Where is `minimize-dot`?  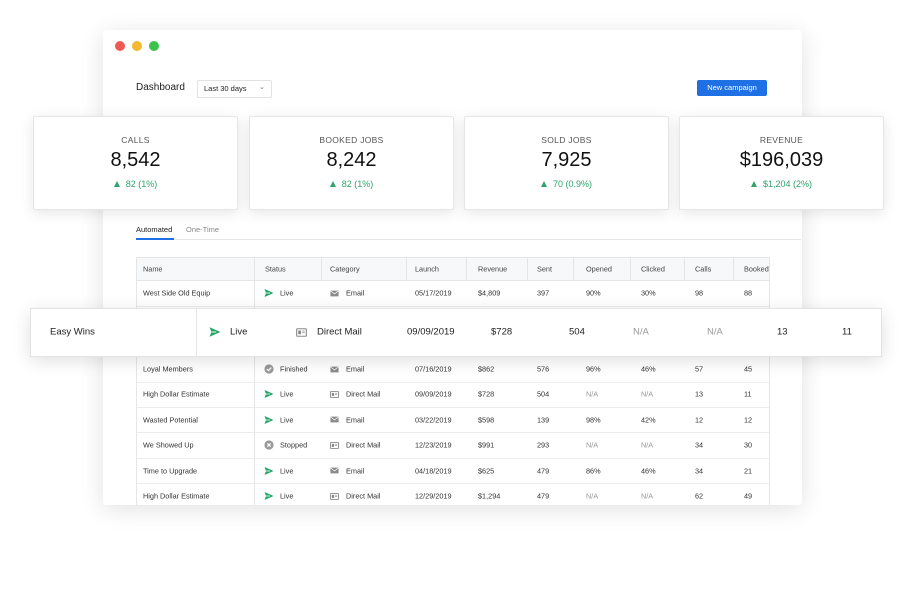
minimize-dot is located at coordinates (137, 46).